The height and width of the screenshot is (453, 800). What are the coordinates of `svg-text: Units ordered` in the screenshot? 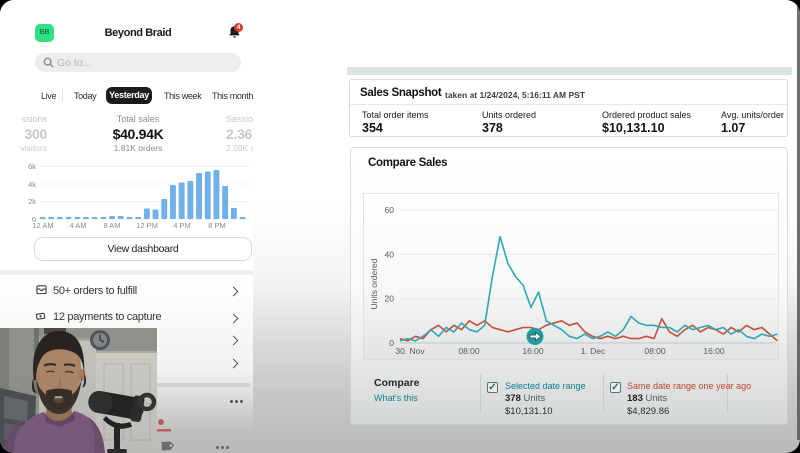 It's located at (374, 283).